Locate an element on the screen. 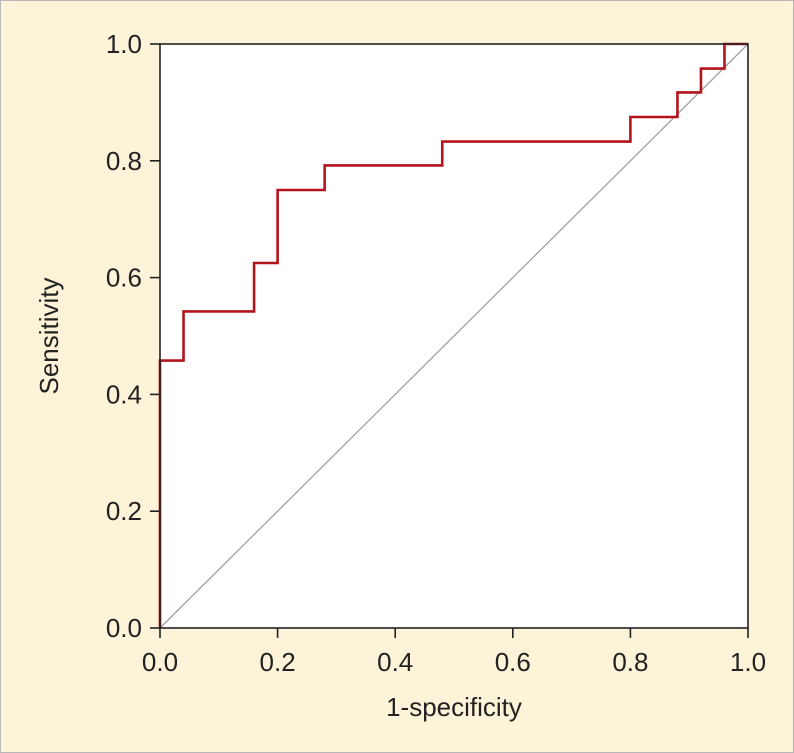 The image size is (794, 753). y-axis-label: Sensitivity is located at coordinates (49, 335).